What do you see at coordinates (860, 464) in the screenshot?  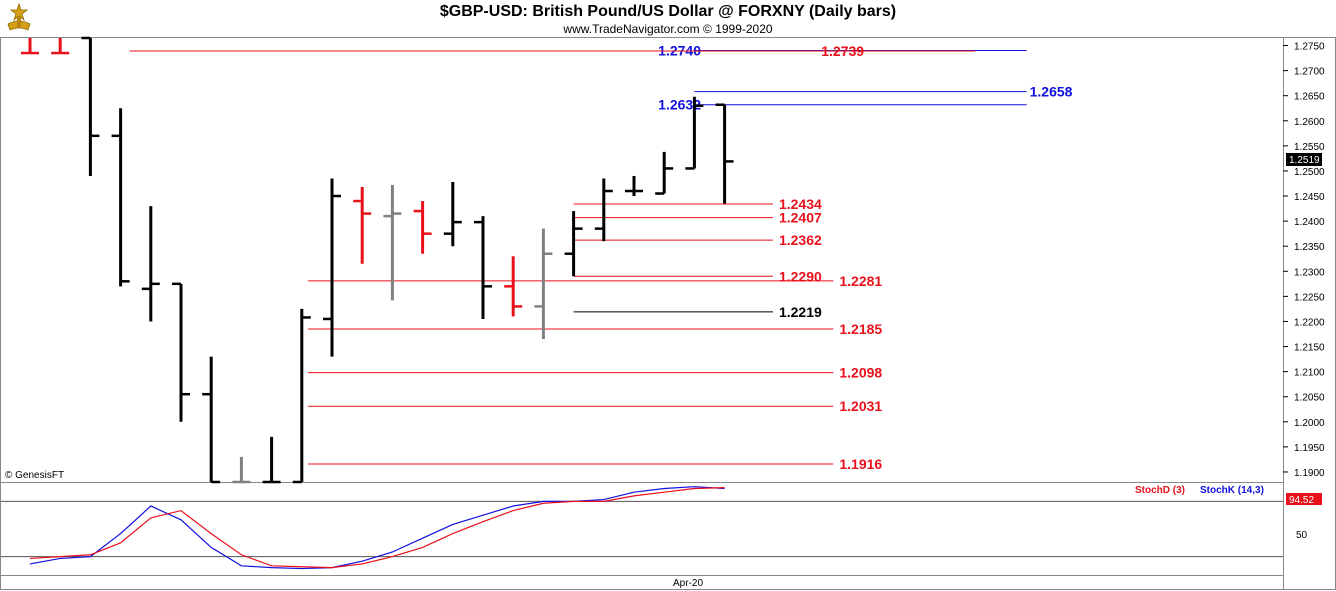 I see `price-level-label: 1.1916` at bounding box center [860, 464].